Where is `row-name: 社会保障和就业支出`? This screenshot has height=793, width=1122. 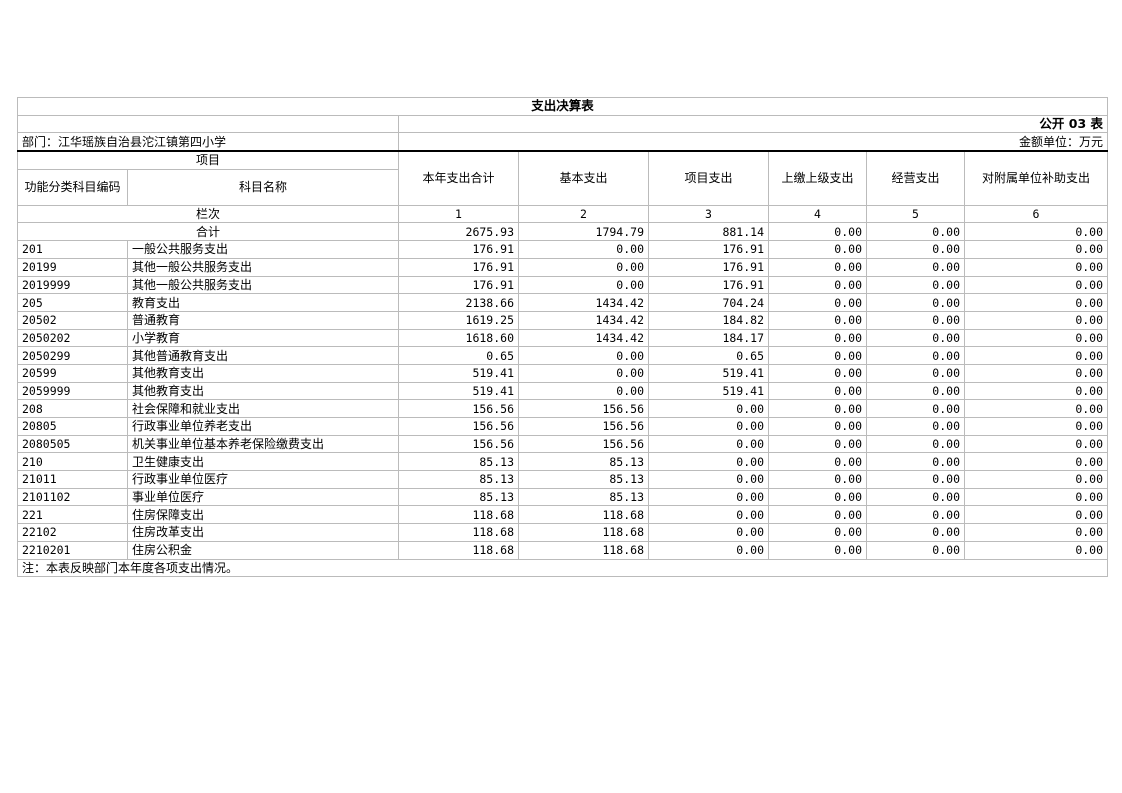
row-name: 社会保障和就业支出 is located at coordinates (263, 408).